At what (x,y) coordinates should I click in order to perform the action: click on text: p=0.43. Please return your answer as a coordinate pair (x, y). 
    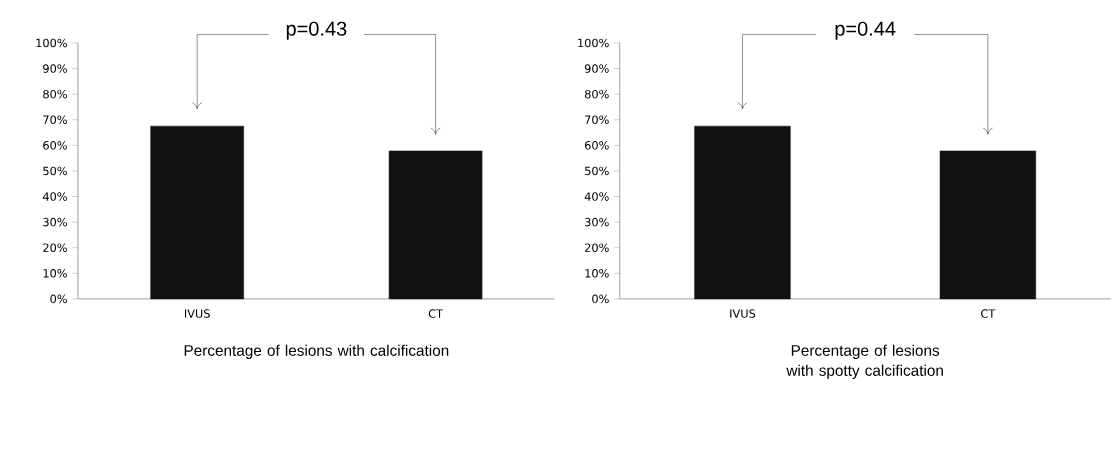
    Looking at the image, I should click on (316, 30).